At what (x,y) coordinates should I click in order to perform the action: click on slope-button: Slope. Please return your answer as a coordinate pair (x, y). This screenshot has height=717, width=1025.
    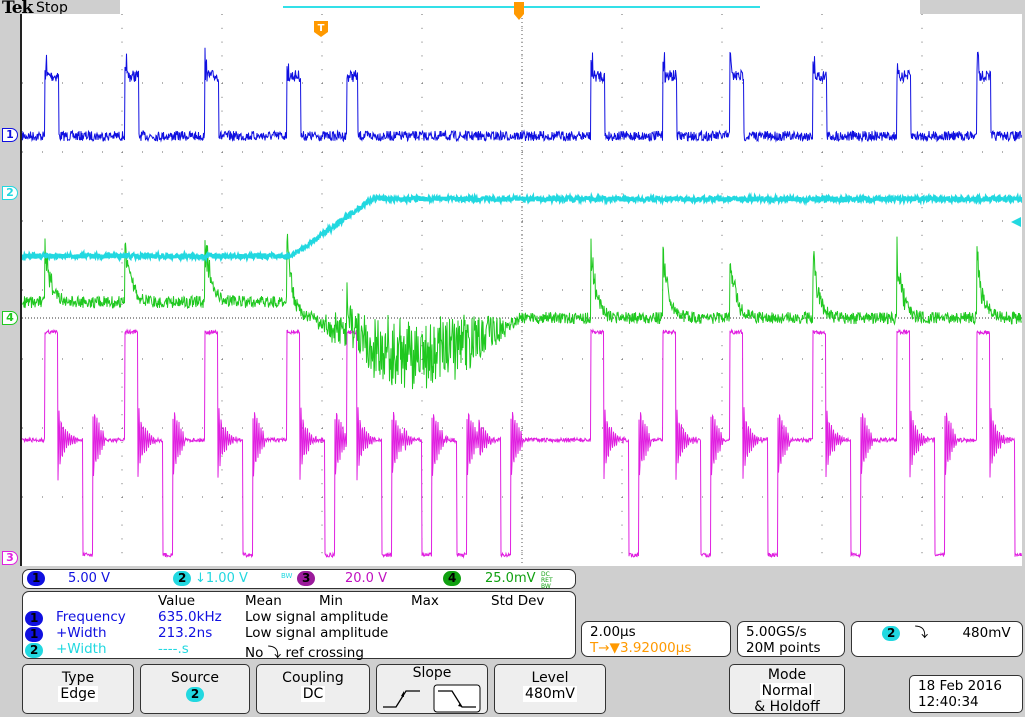
    Looking at the image, I should click on (432, 689).